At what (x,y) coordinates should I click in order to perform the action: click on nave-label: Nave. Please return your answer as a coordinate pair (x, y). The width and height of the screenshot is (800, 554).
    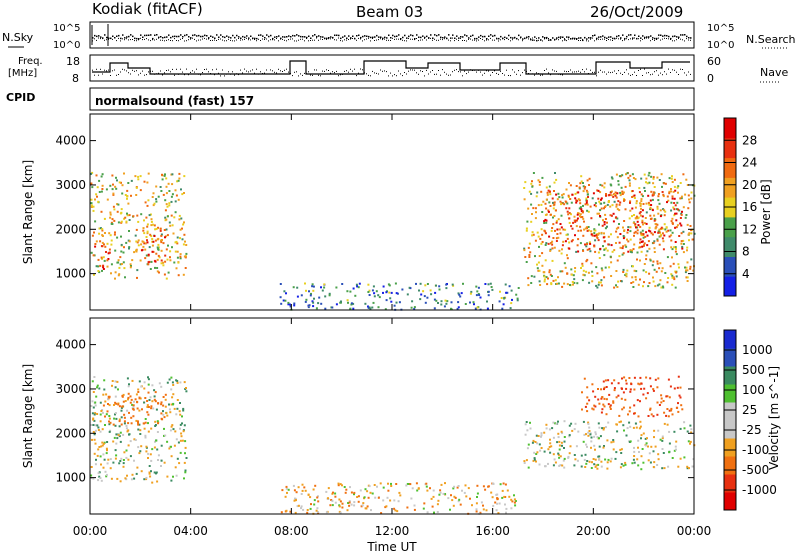
    Looking at the image, I should click on (774, 72).